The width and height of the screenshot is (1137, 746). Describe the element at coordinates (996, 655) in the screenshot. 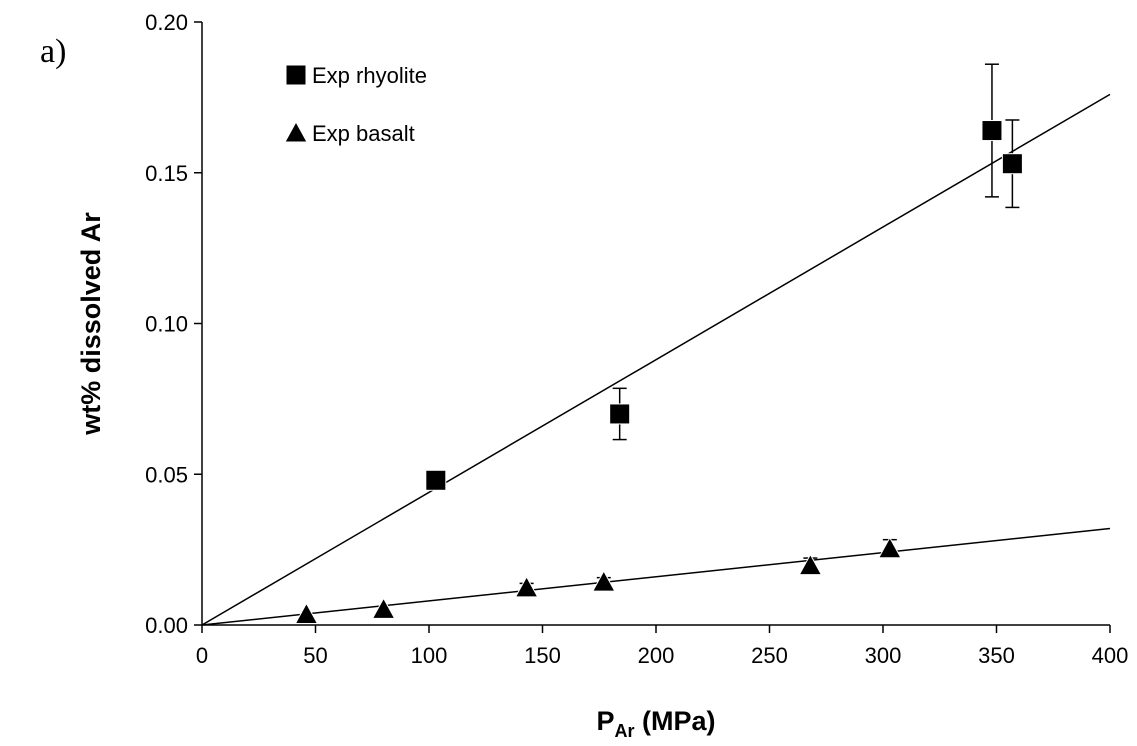

I see `x-tick-label: 350` at that location.